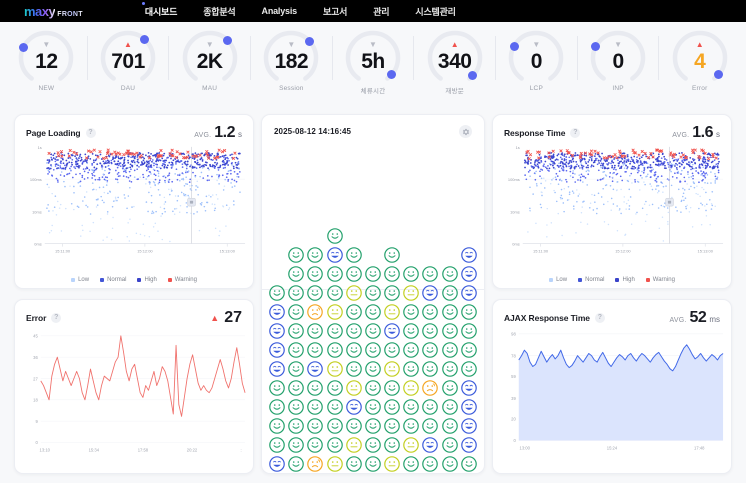  I want to click on legend-item: Warning, so click(182, 280).